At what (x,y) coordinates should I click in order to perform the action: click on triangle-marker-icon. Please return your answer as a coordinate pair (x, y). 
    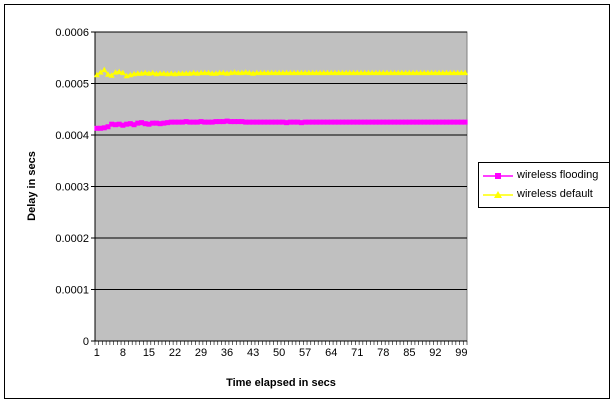
    Looking at the image, I should click on (498, 194).